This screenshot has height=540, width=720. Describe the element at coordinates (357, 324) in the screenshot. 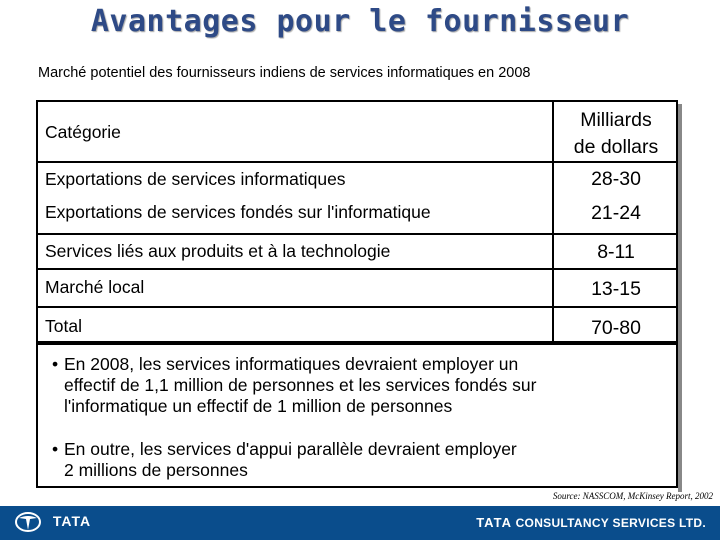

I see `table-row-total: Total 70-80` at that location.